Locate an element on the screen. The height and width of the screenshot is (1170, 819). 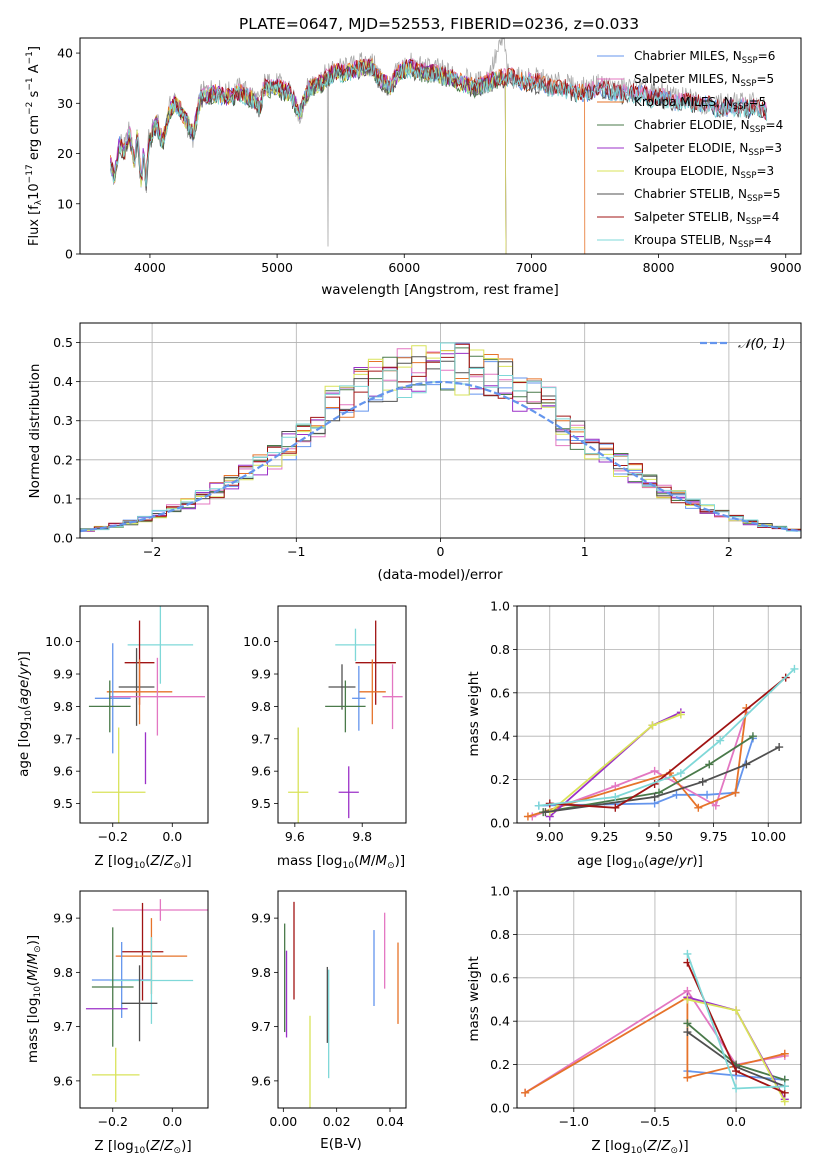
p2-ytick-label: 0.1 is located at coordinates (63, 498).